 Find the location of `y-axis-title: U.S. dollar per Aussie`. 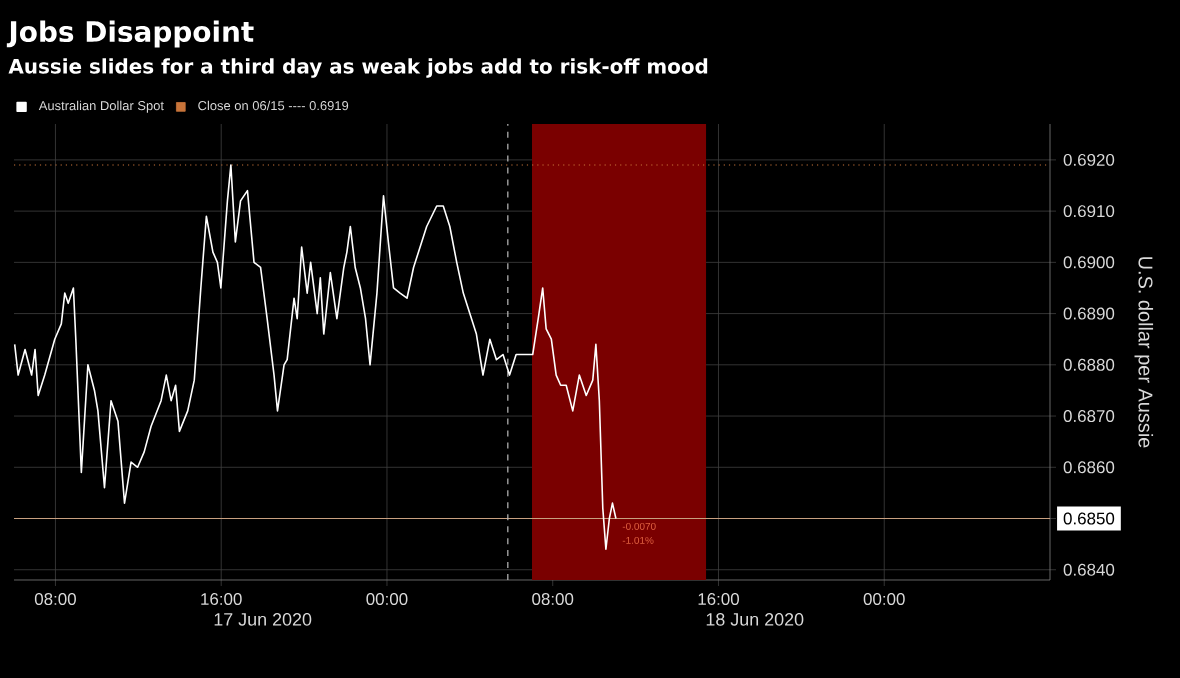

y-axis-title: U.S. dollar per Aussie is located at coordinates (1144, 352).